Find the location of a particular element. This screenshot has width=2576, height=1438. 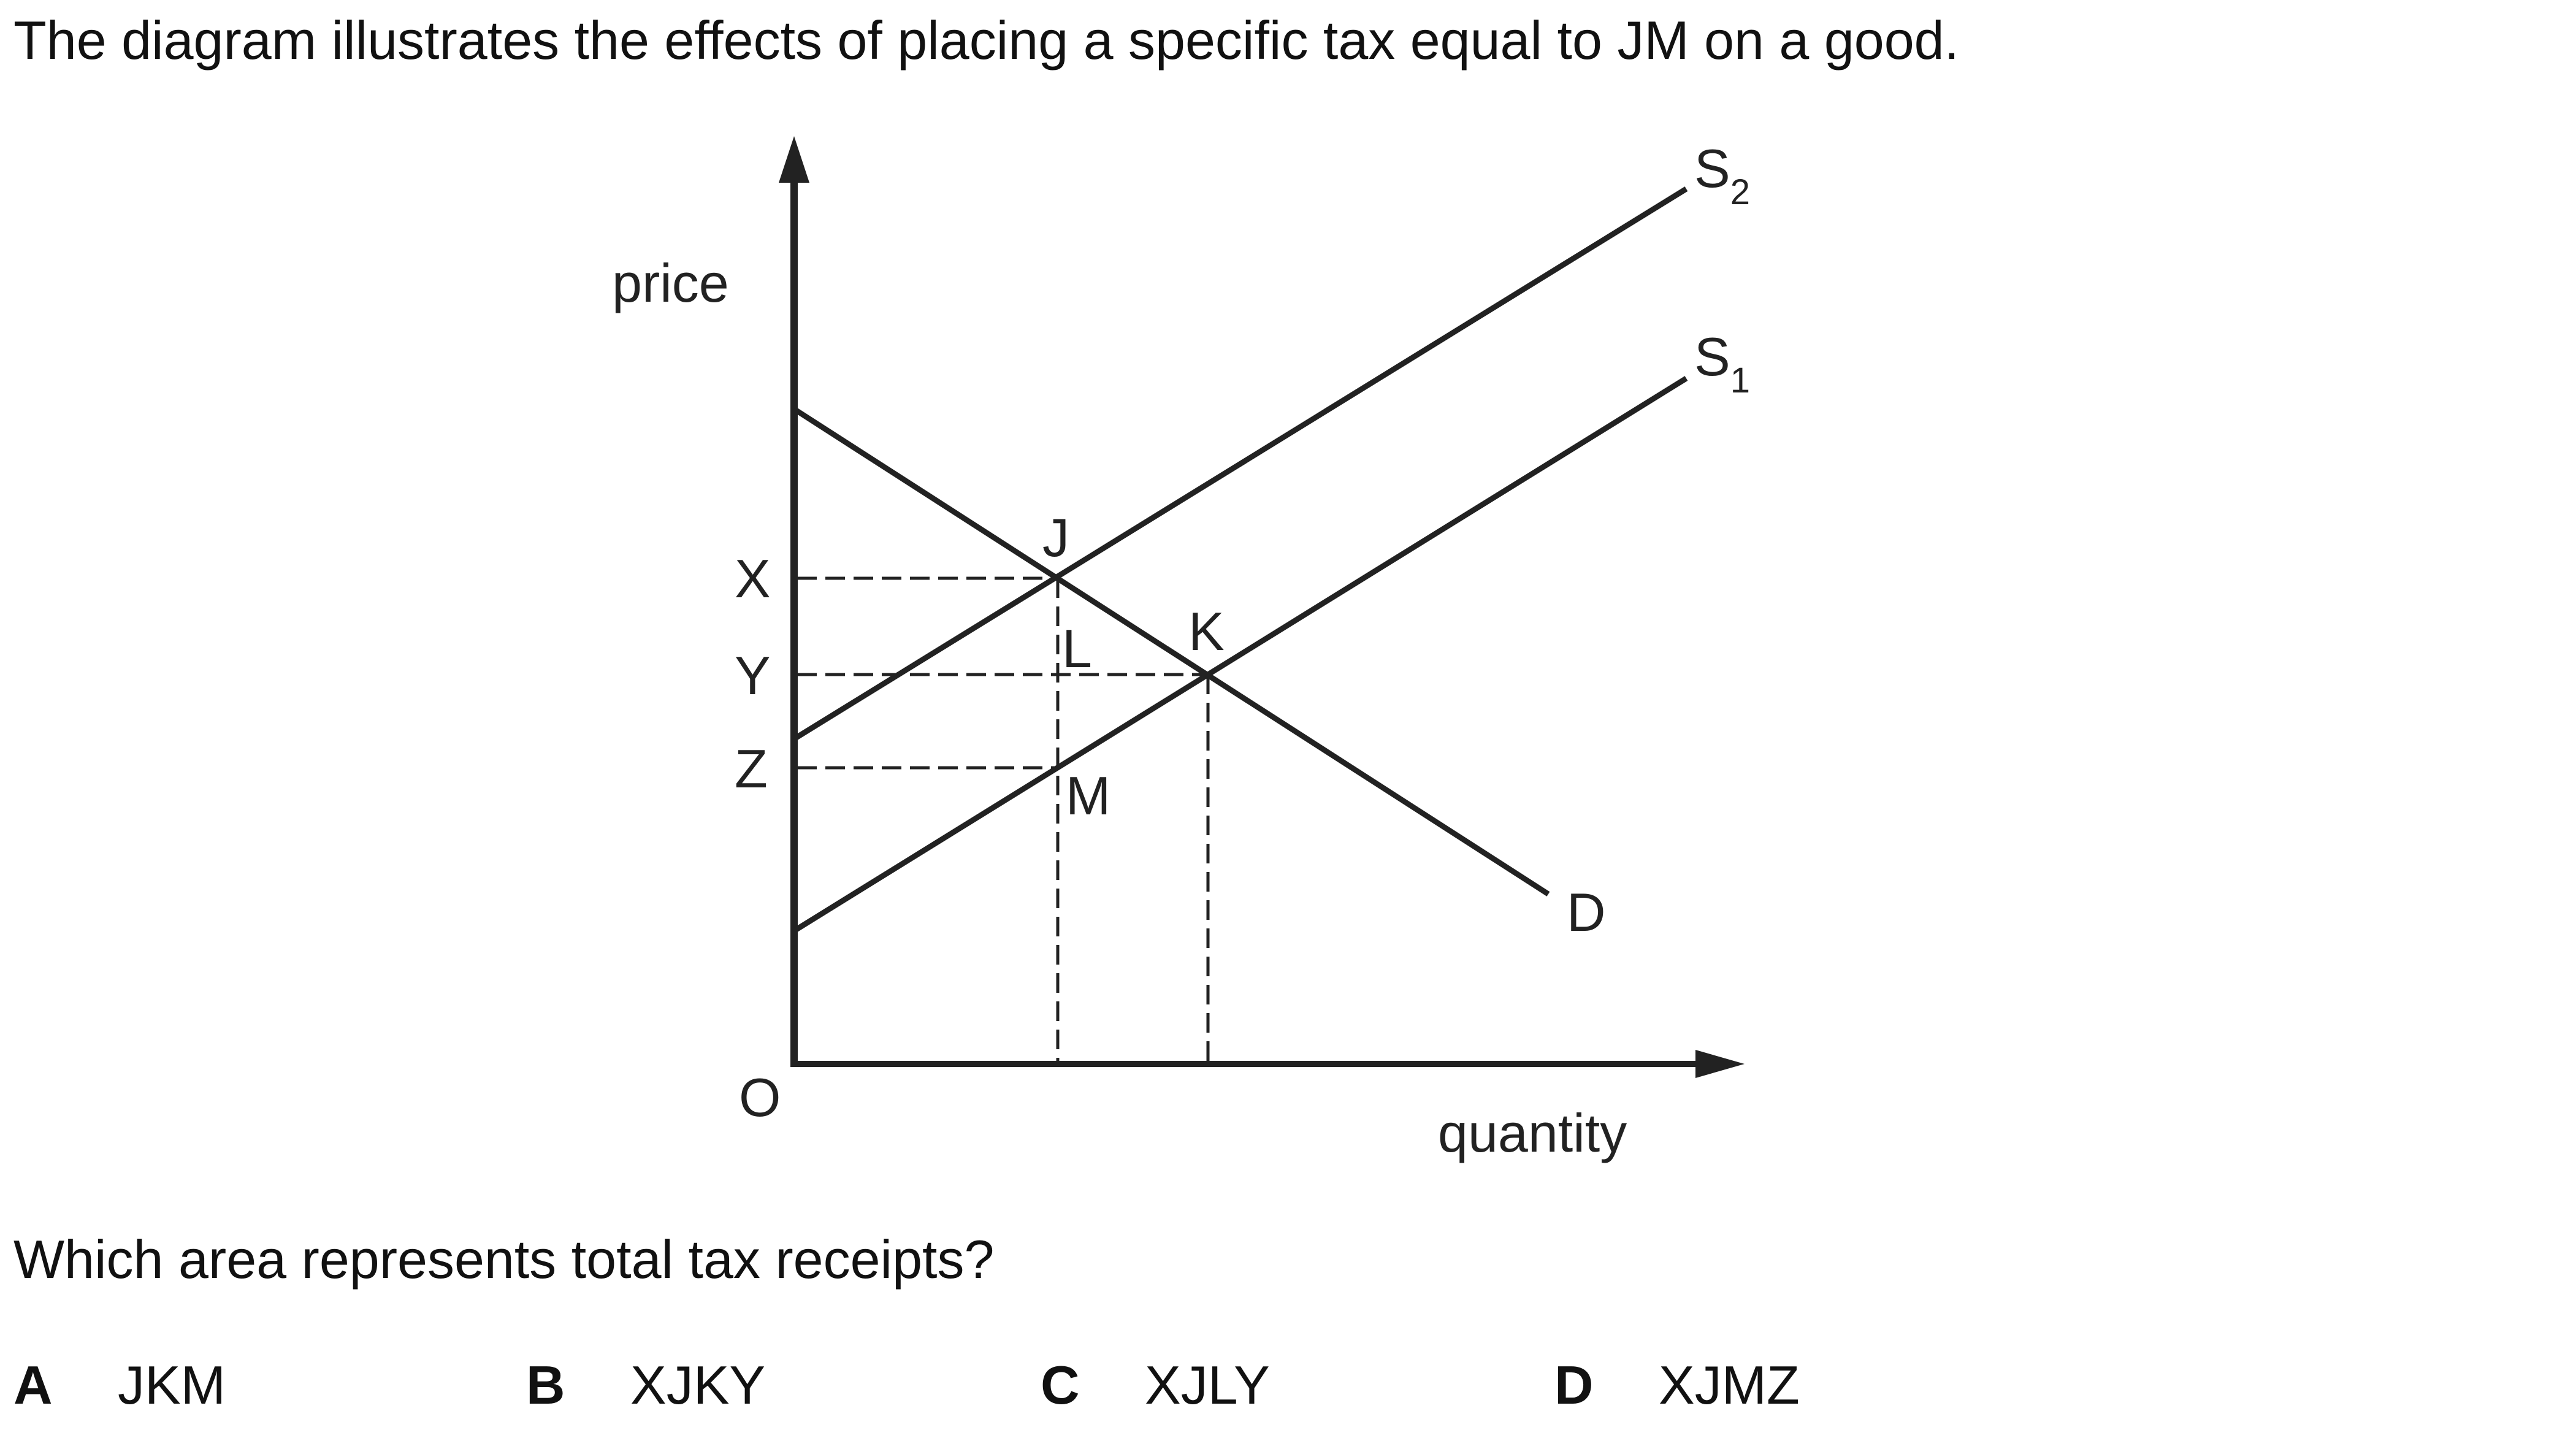

y-axis-label: price is located at coordinates (670, 283).